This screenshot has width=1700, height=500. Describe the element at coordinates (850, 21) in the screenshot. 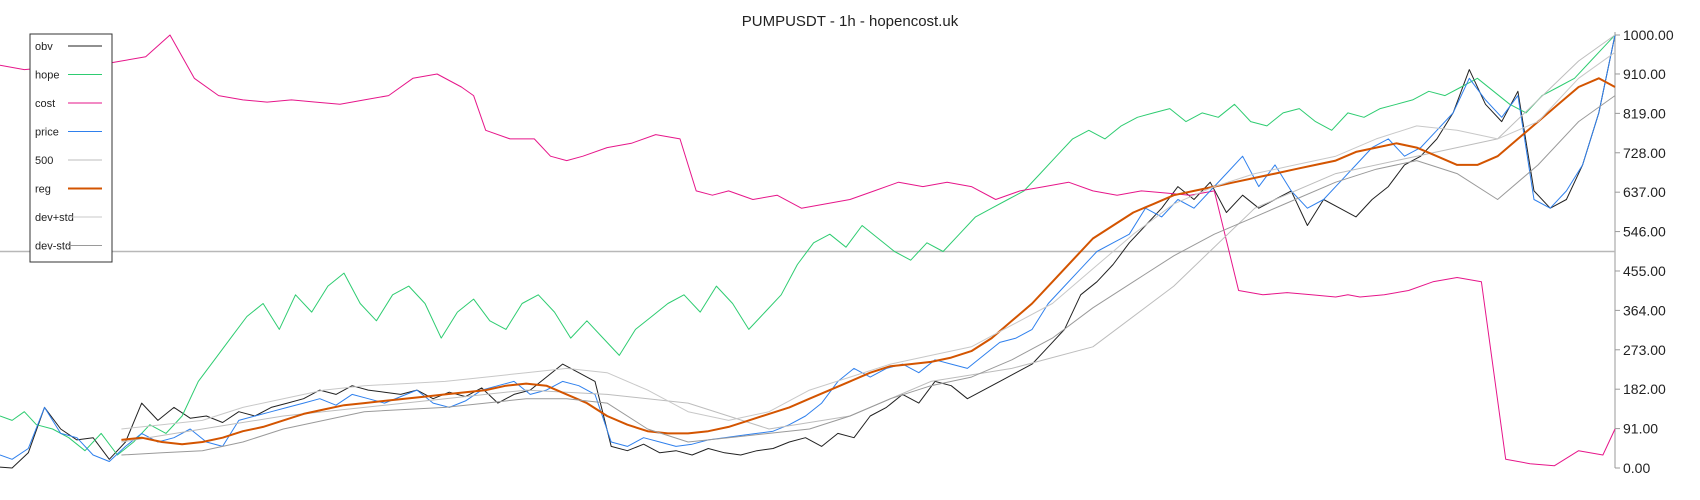

I see `chart-title: PUMPUSDT - 1h - hopencost.uk` at that location.